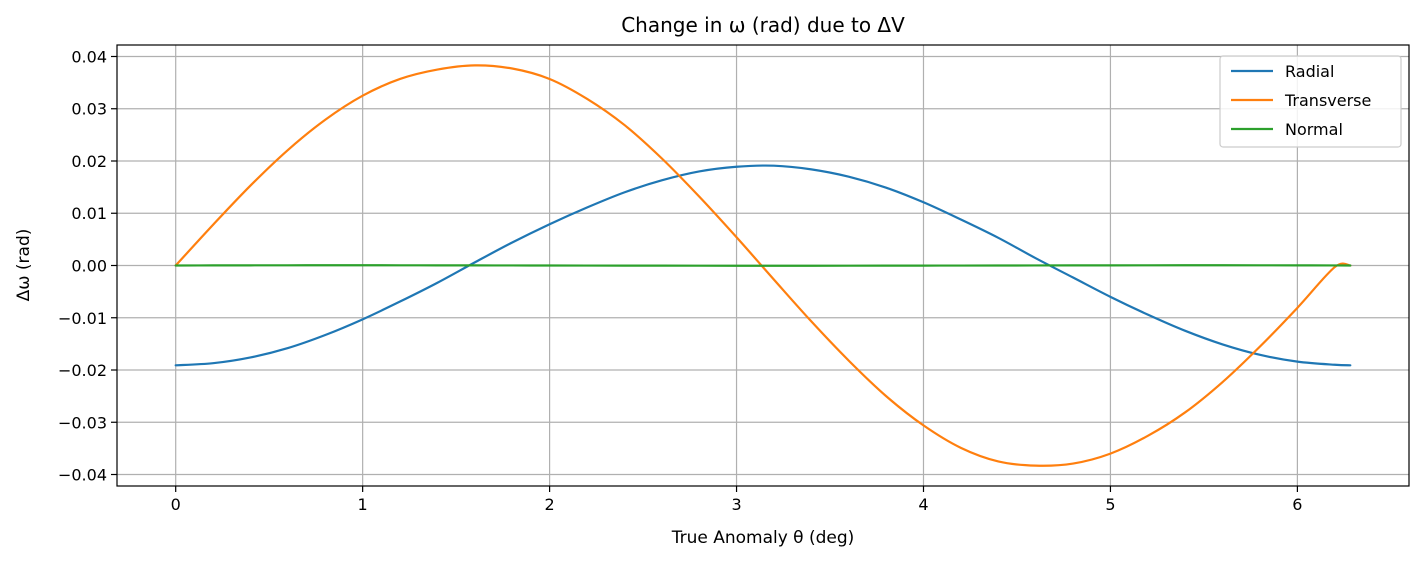 The image size is (1425, 561). What do you see at coordinates (82, 318) in the screenshot?
I see `y-tick-label: −0.01` at bounding box center [82, 318].